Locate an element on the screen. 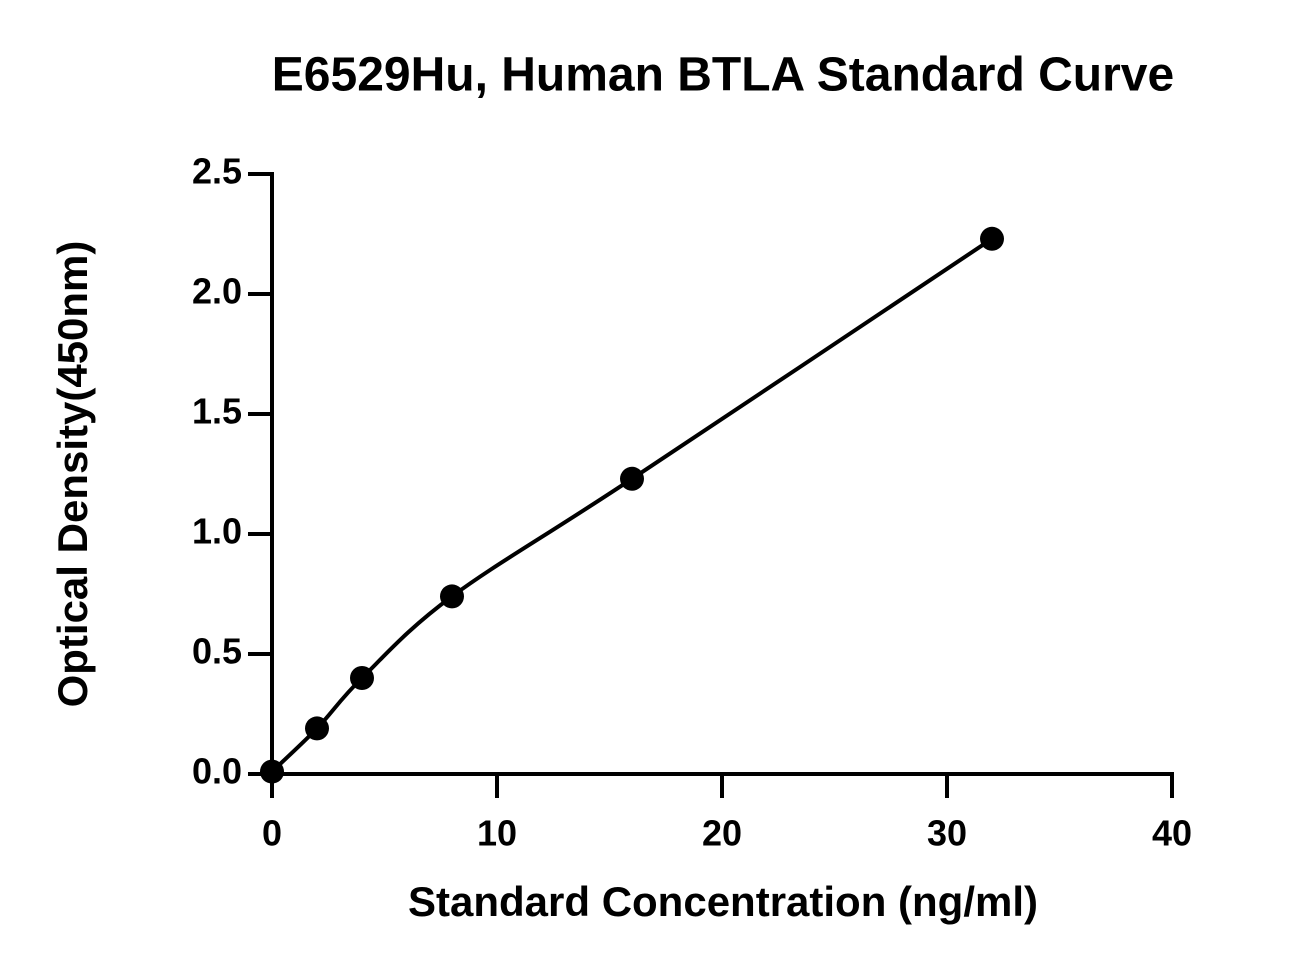 The width and height of the screenshot is (1314, 975). chart-title: E6529Hu, Human BTLA Standard Curve is located at coordinates (723, 75).